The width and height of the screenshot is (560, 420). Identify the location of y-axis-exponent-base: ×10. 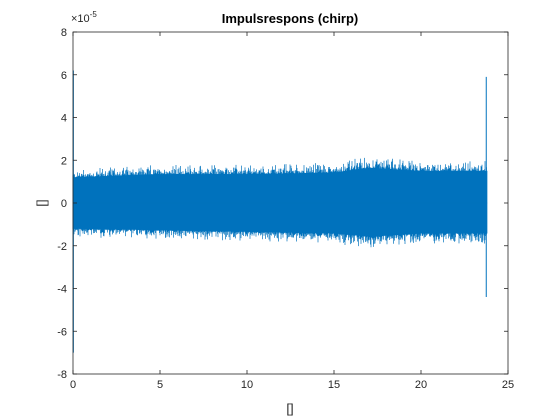
(80, 19).